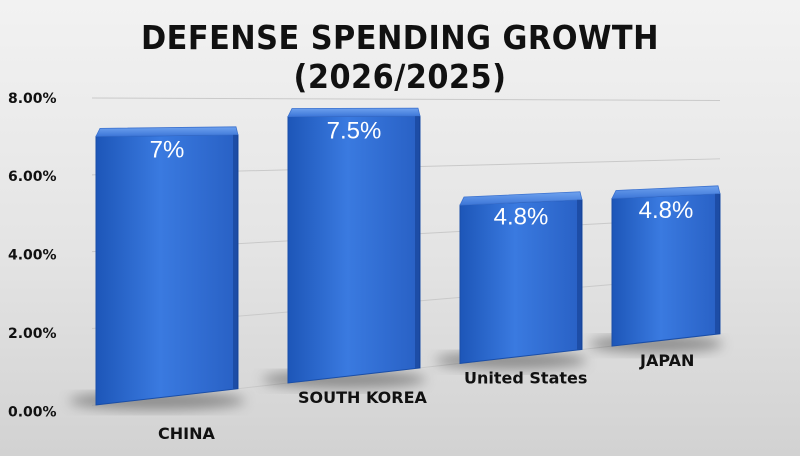 This screenshot has height=456, width=800. Describe the element at coordinates (354, 130) in the screenshot. I see `data-label: 7.5%` at that location.